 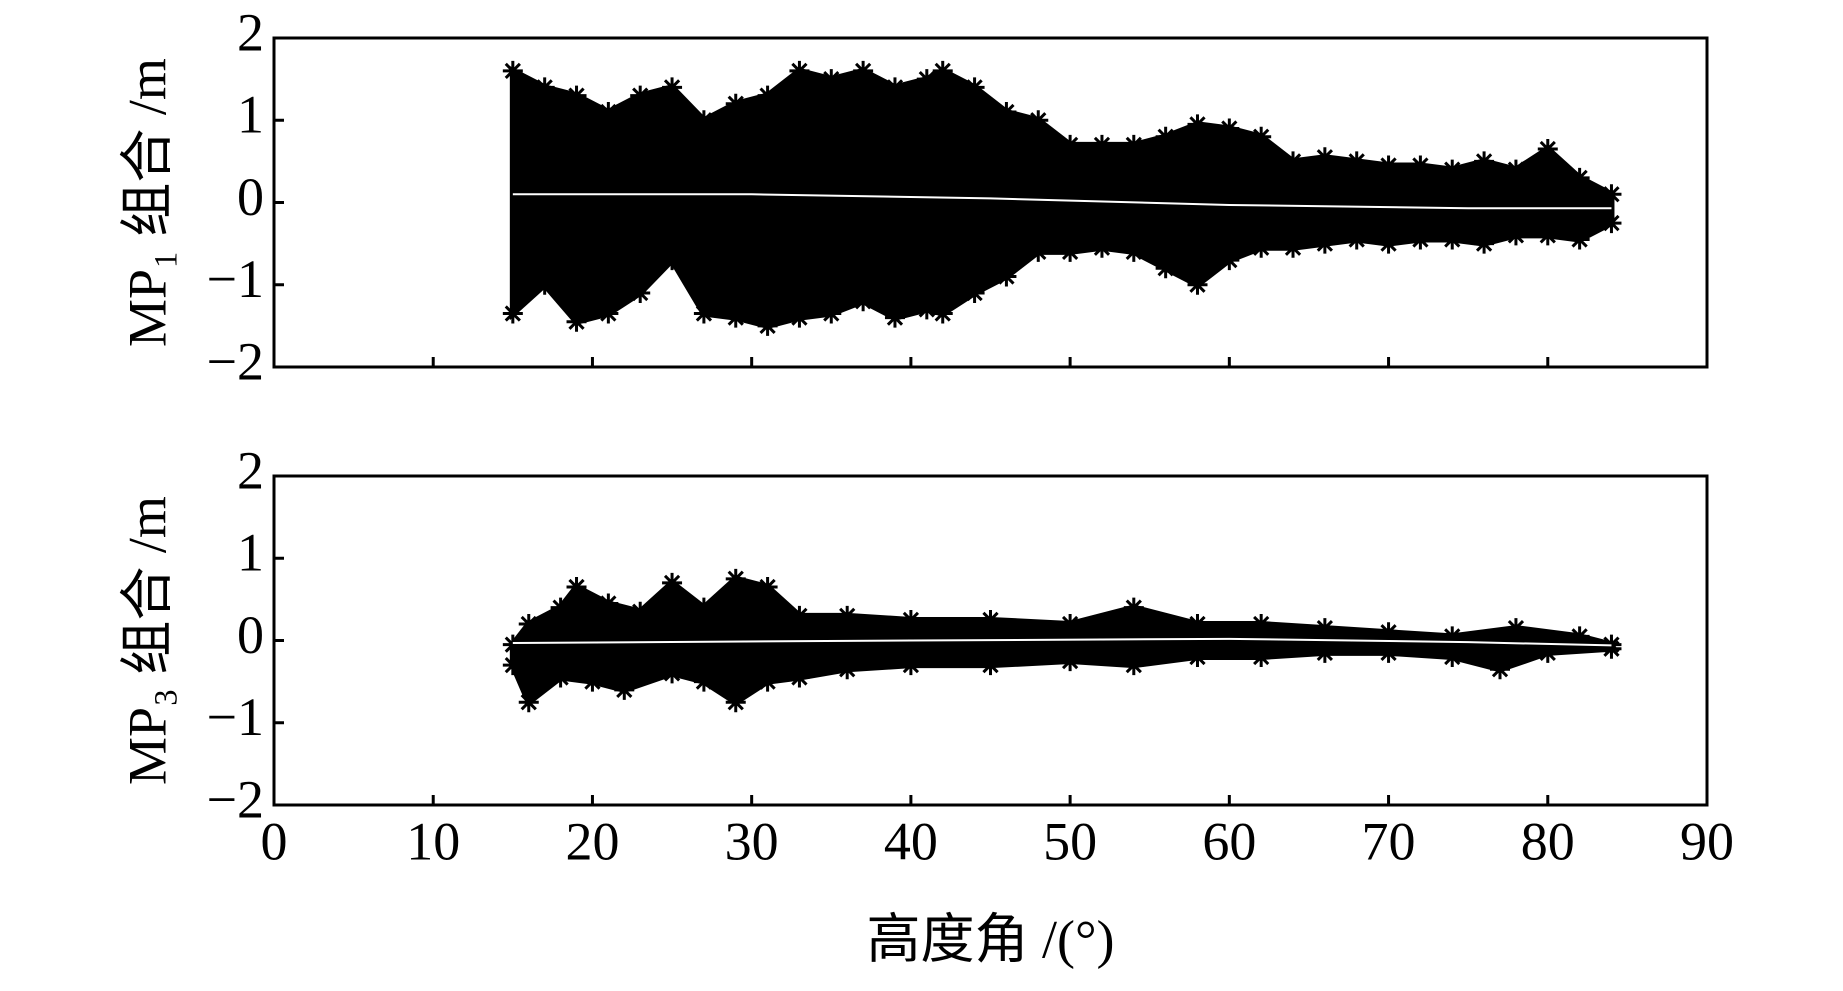 I want to click on x-tick-label: 50, so click(x=1070, y=841).